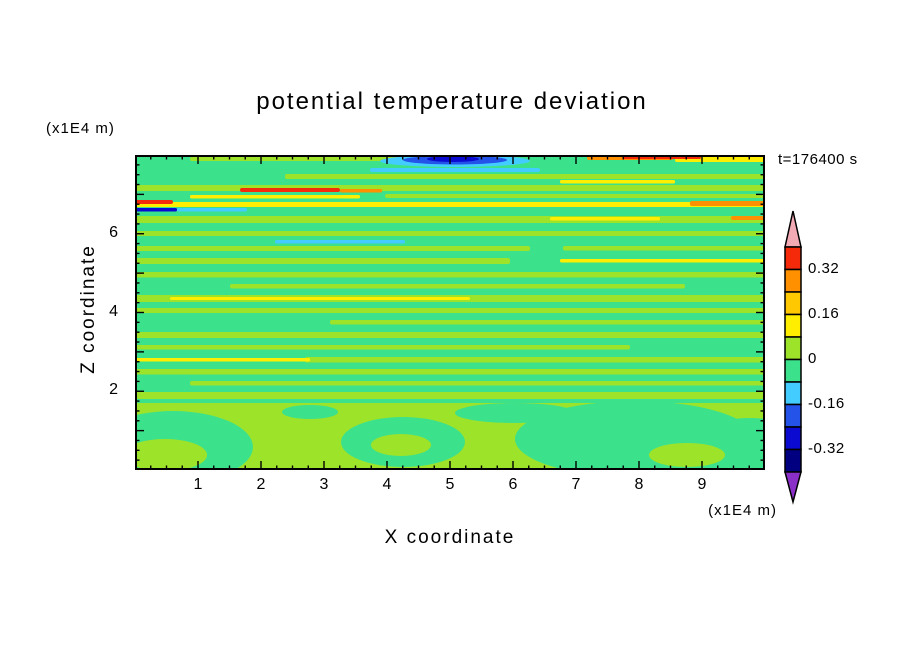 Image resolution: width=904 pixels, height=654 pixels. Describe the element at coordinates (80, 128) in the screenshot. I see `z-axis-unit-label: (x1E4 m)` at that location.